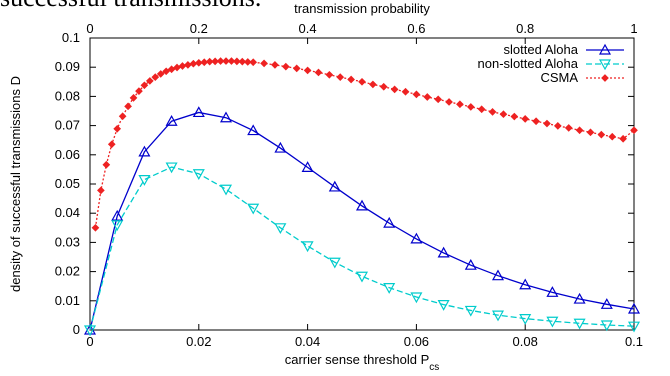 This screenshot has width=670, height=376. I want to click on x2-tick-label: 0.2, so click(199, 28).